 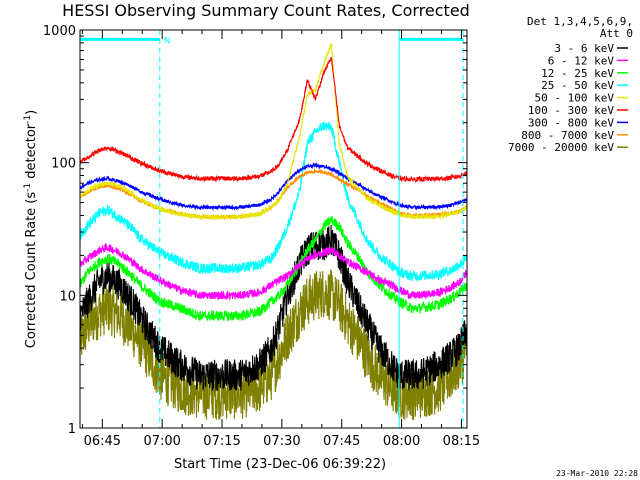 What do you see at coordinates (597, 473) in the screenshot?
I see `timestamp: 23-Mar-2010 22:28` at bounding box center [597, 473].